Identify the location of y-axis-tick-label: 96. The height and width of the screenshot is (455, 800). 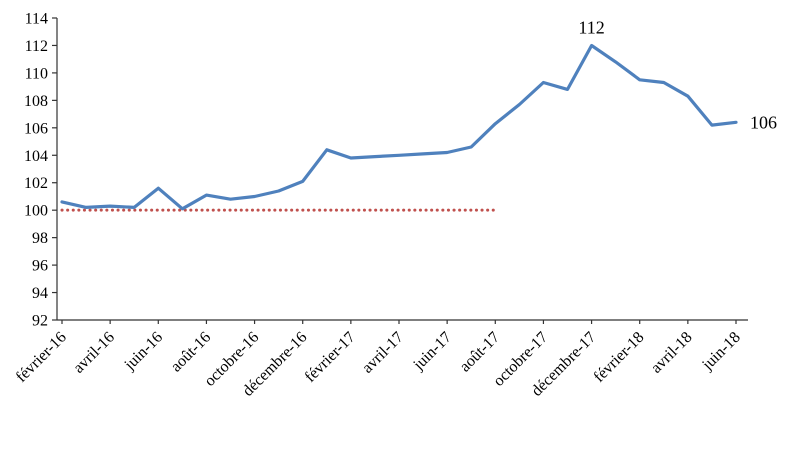
(40, 266).